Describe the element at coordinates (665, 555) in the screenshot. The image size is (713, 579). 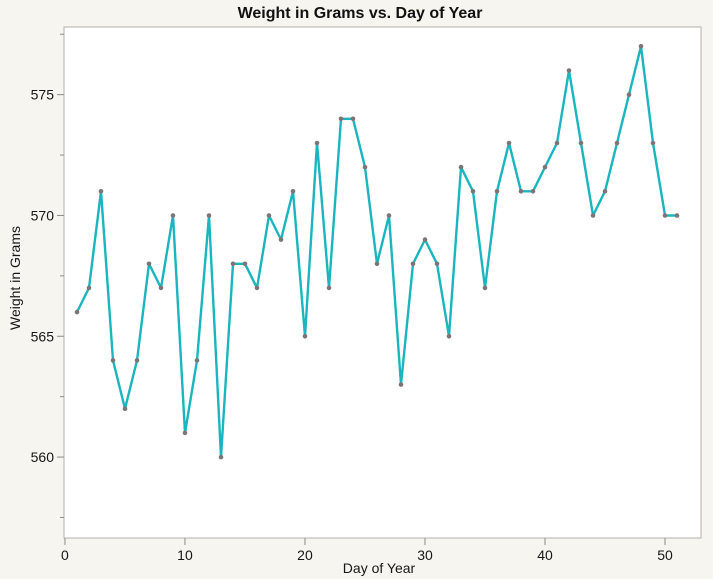
I see `x-tick-label: 50` at that location.